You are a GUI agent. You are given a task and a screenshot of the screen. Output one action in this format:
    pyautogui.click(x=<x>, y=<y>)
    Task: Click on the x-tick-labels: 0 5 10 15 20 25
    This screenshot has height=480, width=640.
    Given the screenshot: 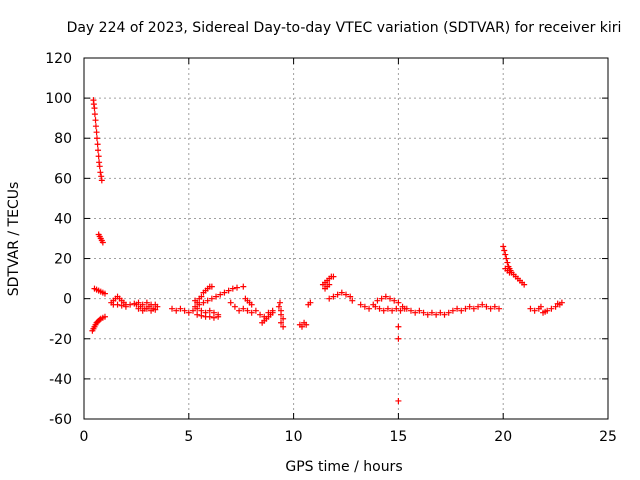 What is the action you would take?
    pyautogui.click(x=348, y=437)
    